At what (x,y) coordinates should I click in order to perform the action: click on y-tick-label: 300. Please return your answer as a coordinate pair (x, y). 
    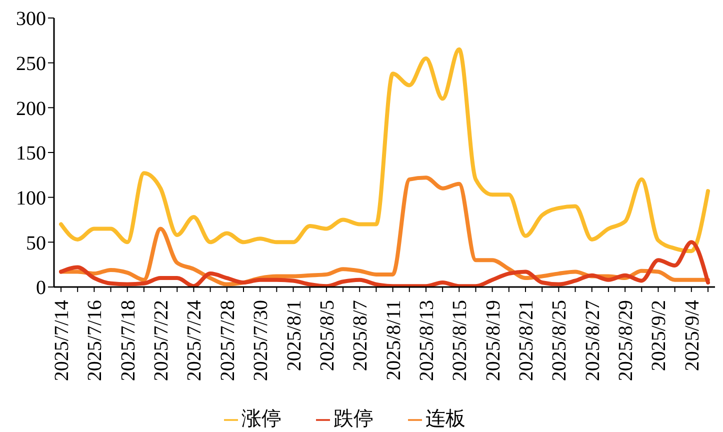
    Looking at the image, I should click on (31, 19).